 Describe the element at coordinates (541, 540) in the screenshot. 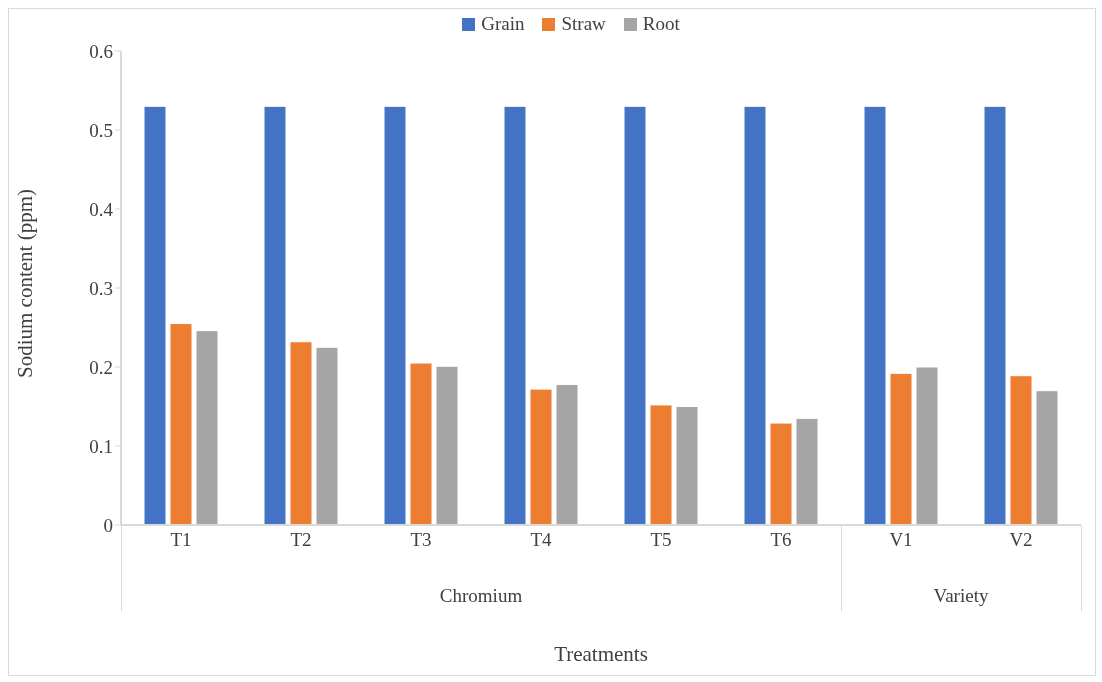

I see `x-tick-label: T4` at that location.